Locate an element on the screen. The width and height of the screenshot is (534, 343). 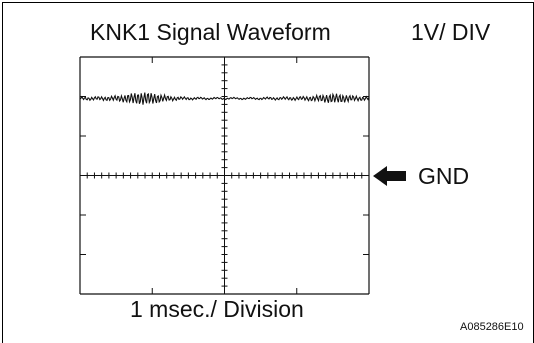
signal-trace is located at coordinates (224, 98).